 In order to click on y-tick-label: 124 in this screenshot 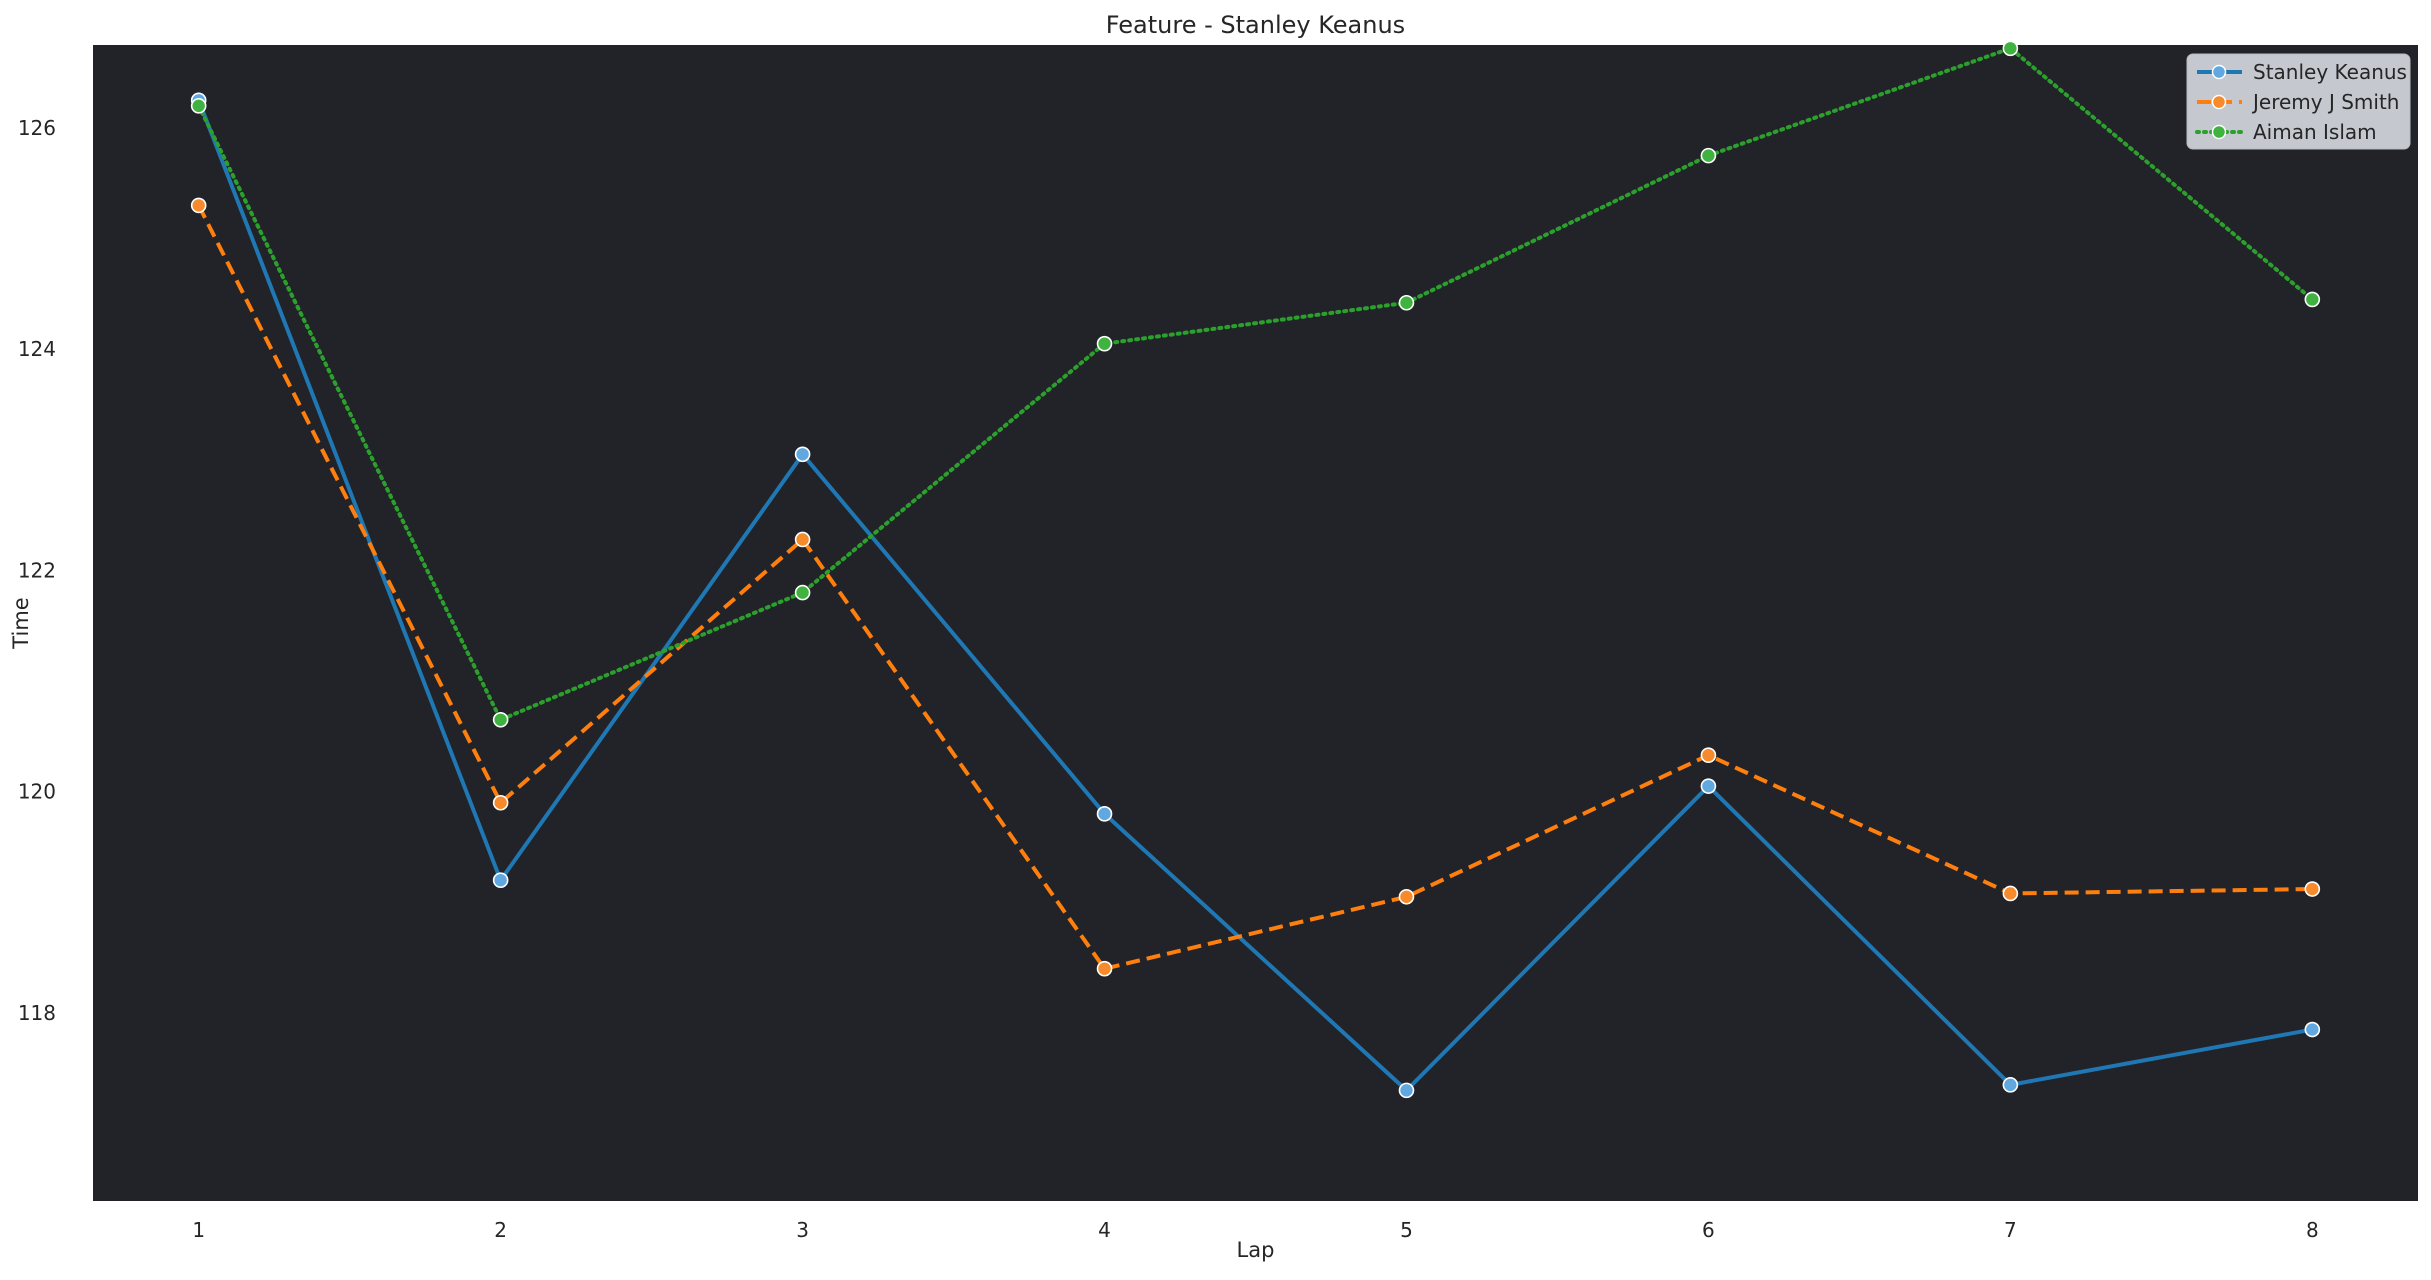, I will do `click(37, 349)`.